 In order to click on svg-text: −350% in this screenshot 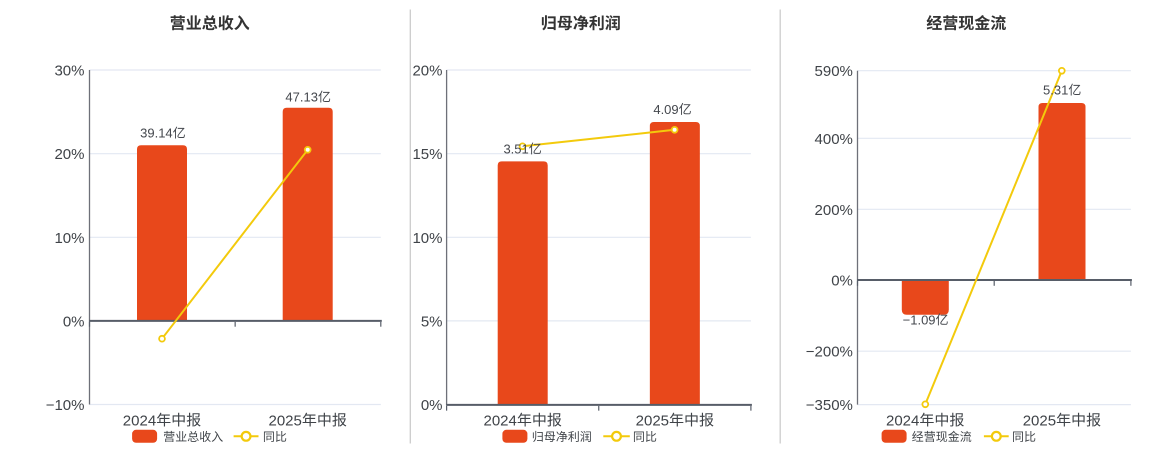, I will do `click(829, 405)`.